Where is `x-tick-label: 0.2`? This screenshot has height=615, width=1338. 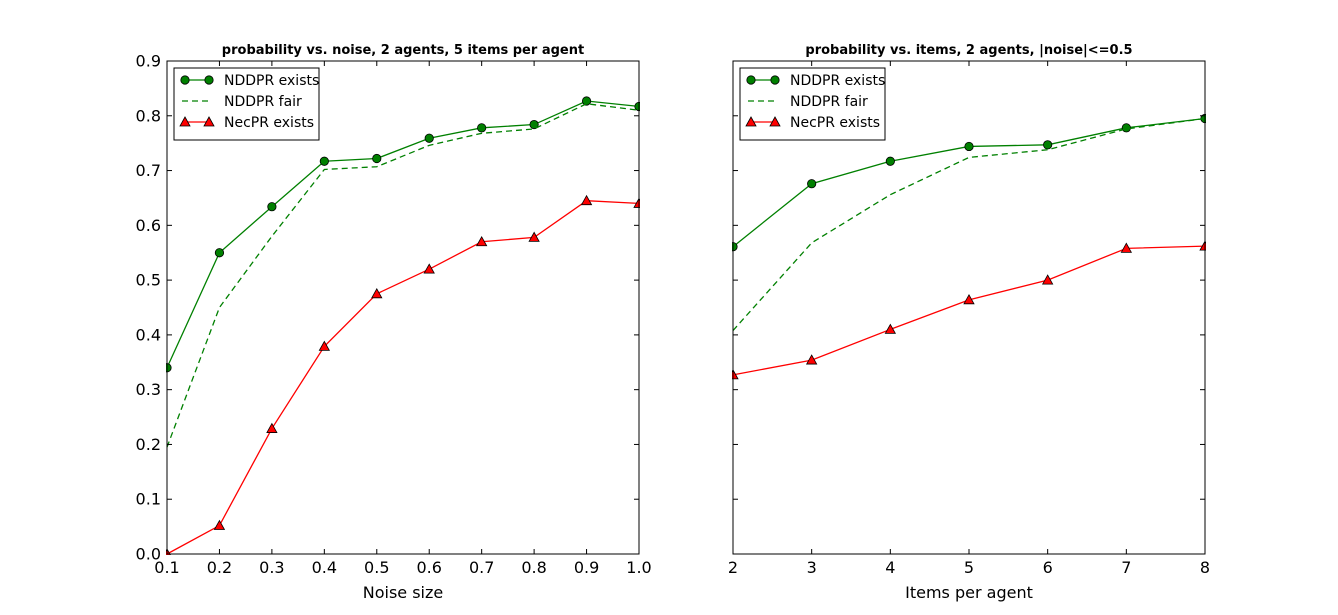
x-tick-label: 0.2 is located at coordinates (219, 567).